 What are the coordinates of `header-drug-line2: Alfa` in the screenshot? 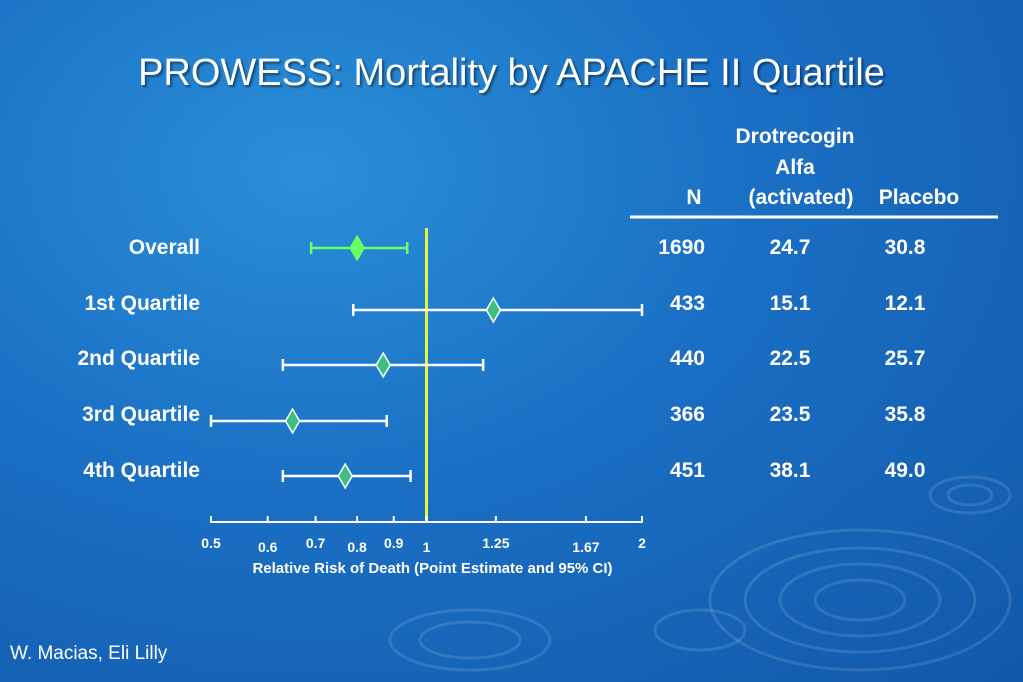 It's located at (795, 167).